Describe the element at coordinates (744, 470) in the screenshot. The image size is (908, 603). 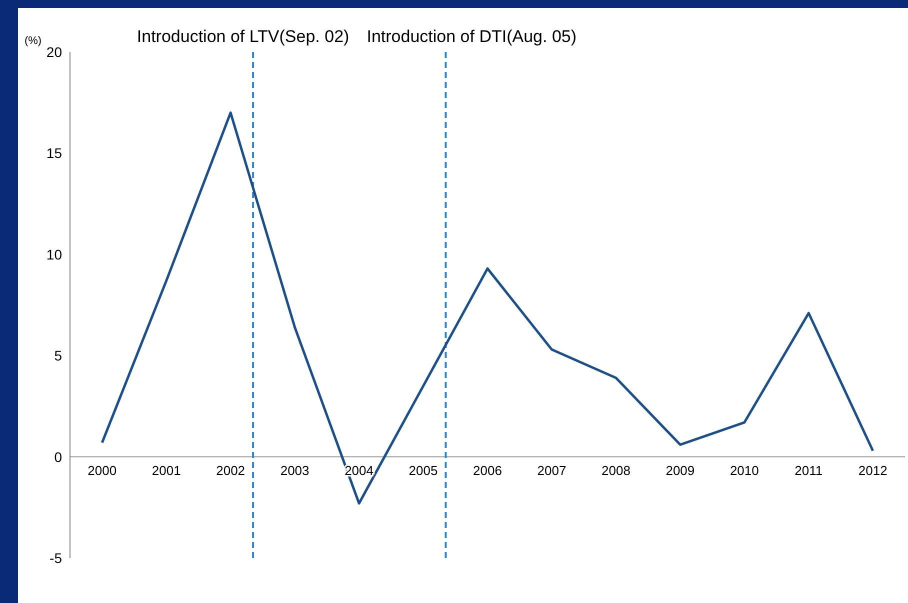
I see `x-tick-label: 2010` at that location.